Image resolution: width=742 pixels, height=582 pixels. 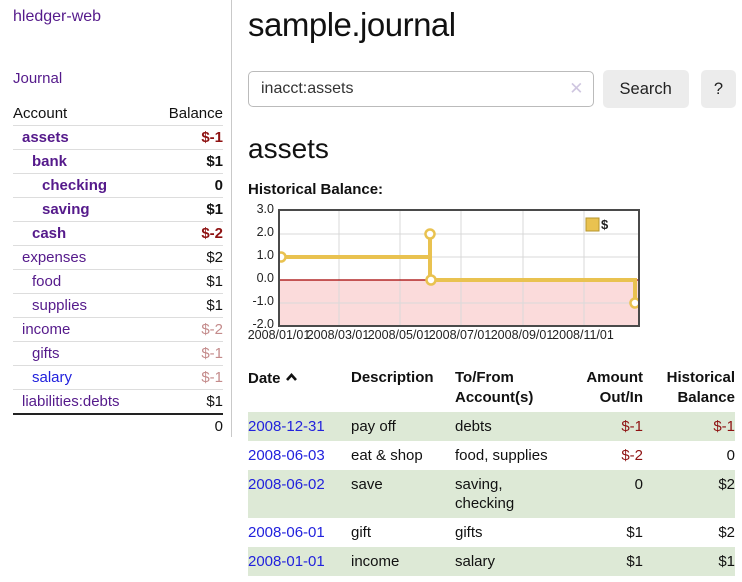 What do you see at coordinates (66, 209) in the screenshot?
I see `account-link: saving` at bounding box center [66, 209].